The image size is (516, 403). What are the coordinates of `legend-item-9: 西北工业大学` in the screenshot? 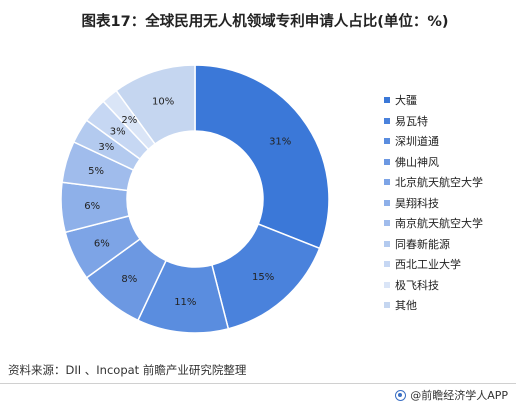 It's located at (433, 264).